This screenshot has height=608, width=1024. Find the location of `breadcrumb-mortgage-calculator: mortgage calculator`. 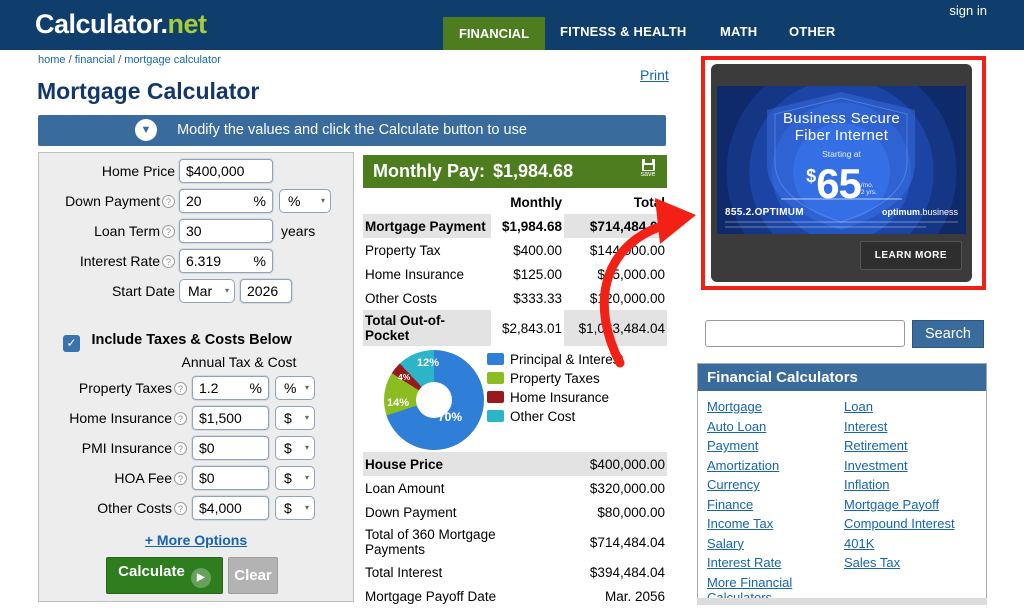

breadcrumb-mortgage-calculator: mortgage calculator is located at coordinates (172, 60).